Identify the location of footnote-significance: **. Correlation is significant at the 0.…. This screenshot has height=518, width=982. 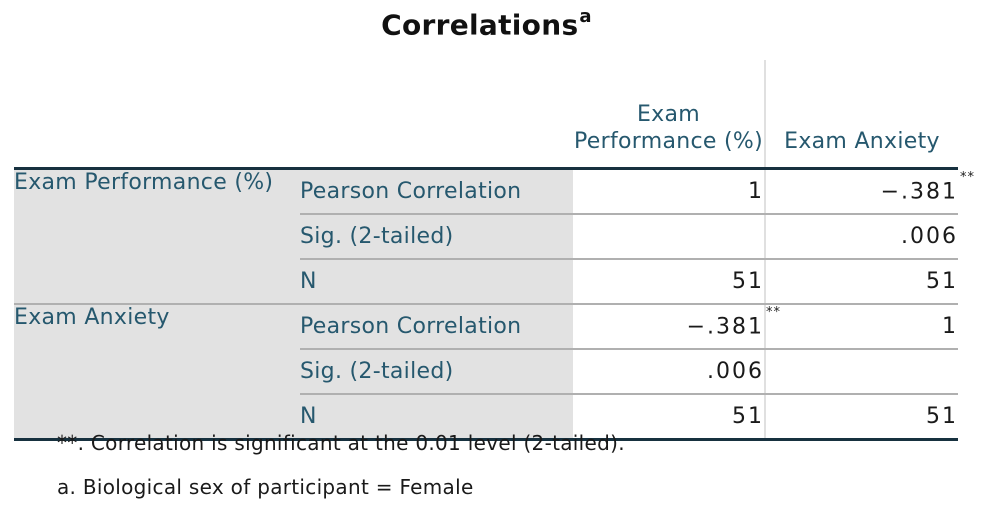
(341, 443).